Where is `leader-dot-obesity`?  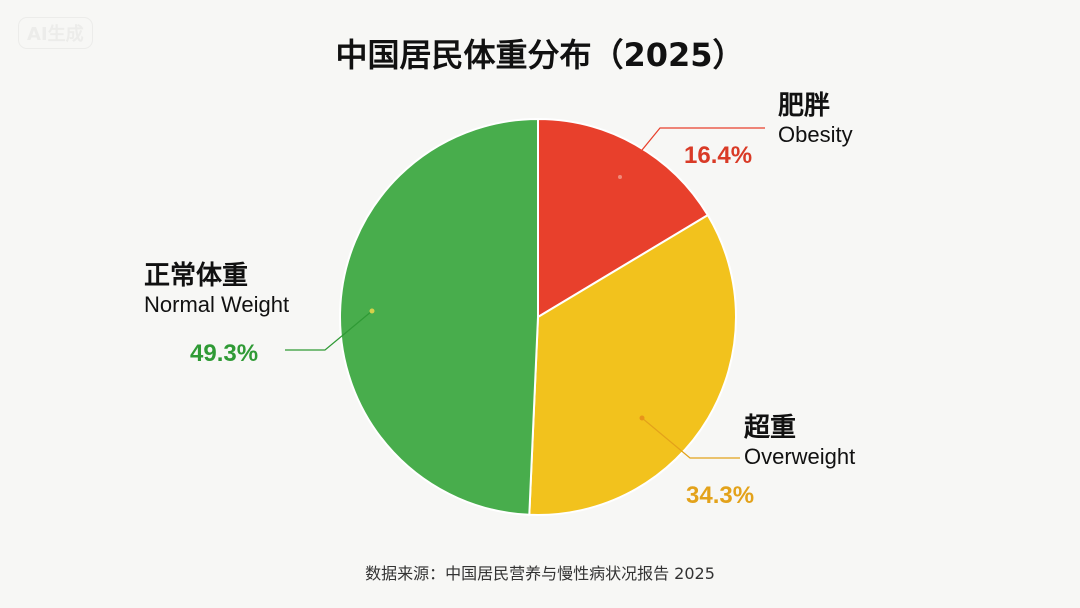
leader-dot-obesity is located at coordinates (620, 177).